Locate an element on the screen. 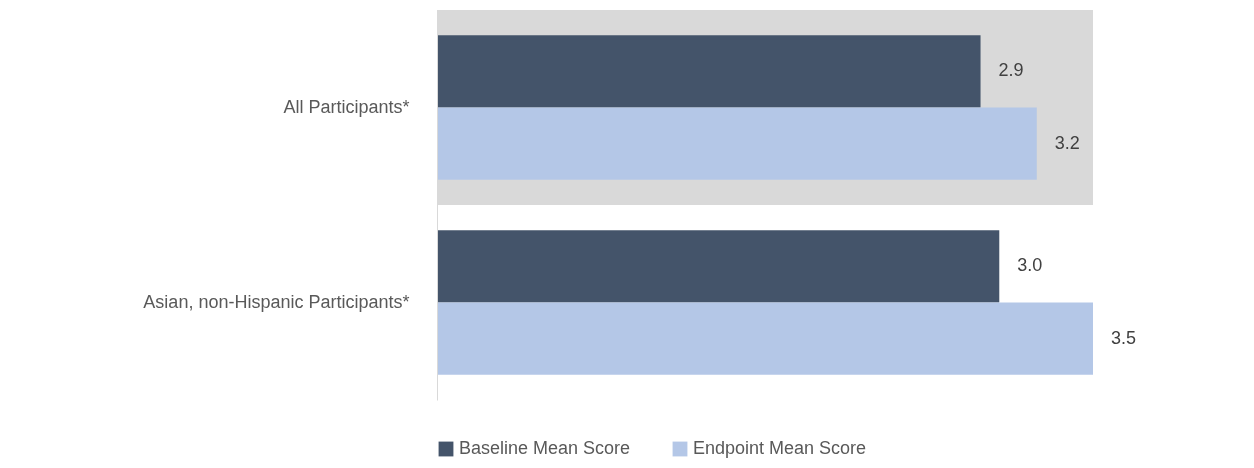 This screenshot has height=468, width=1254. data-label: 3.5 is located at coordinates (1124, 337).